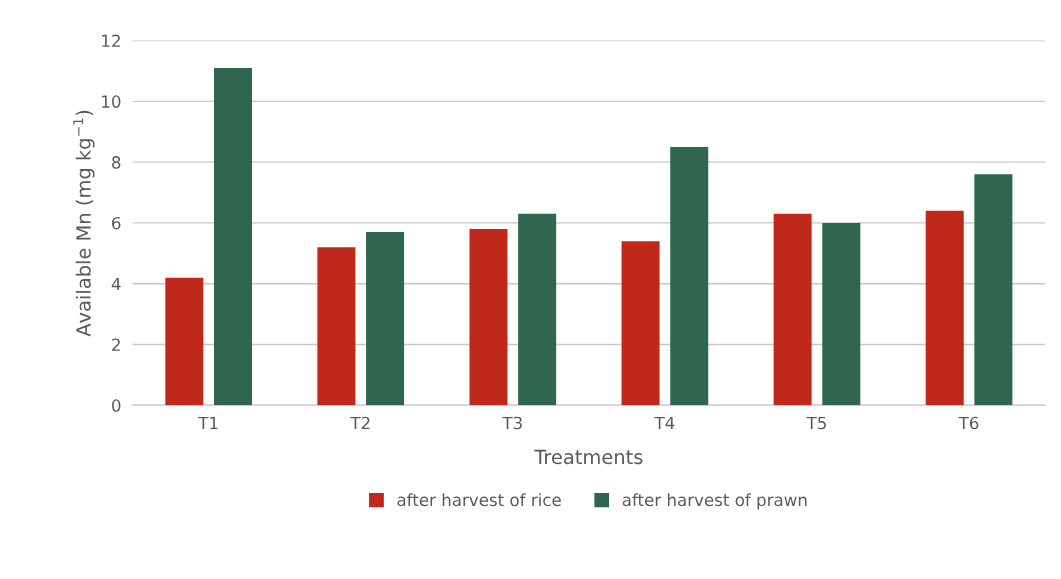  What do you see at coordinates (116, 344) in the screenshot?
I see `y-tick-label: 2` at bounding box center [116, 344].